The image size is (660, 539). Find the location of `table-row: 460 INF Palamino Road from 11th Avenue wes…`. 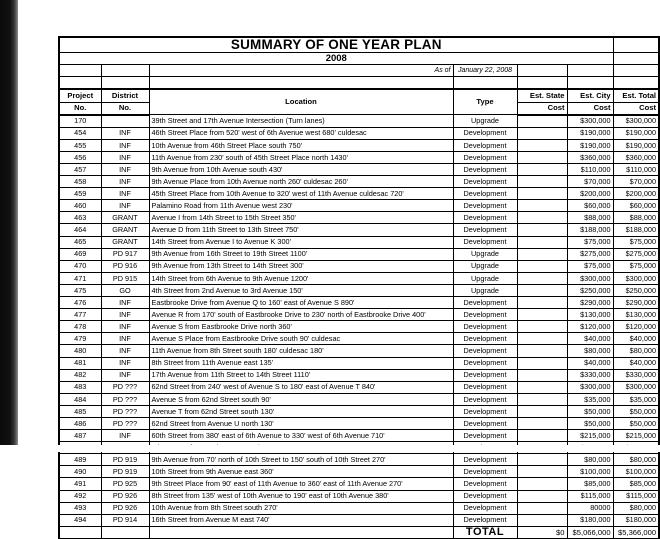

table-row: 460 INF Palamino Road from 11th Avenue wes… is located at coordinates (359, 206).